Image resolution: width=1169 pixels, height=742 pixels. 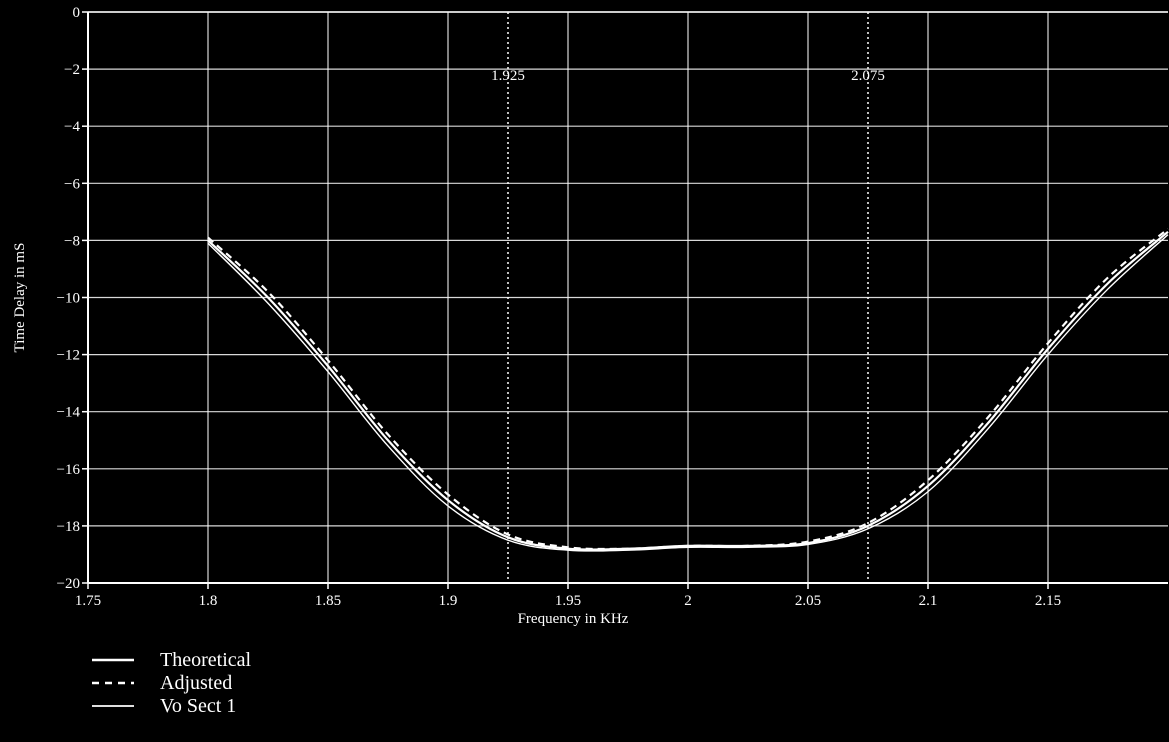 What do you see at coordinates (928, 601) in the screenshot?
I see `x-tick-label: 2.1` at bounding box center [928, 601].